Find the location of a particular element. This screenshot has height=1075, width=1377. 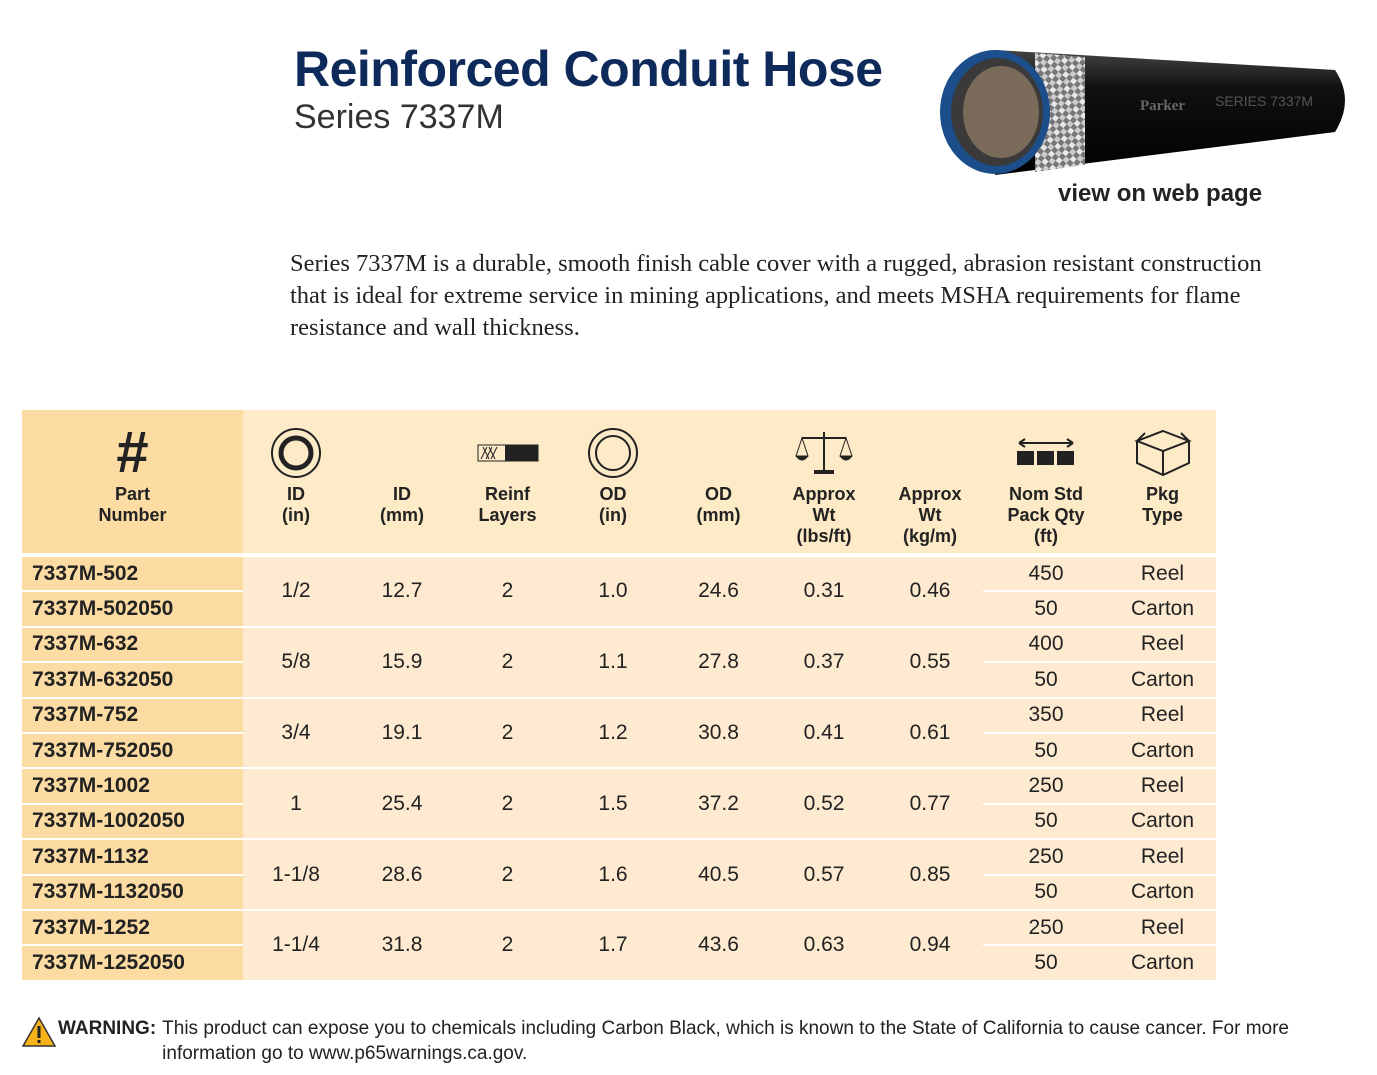

column-header: Approx Wt (kg/m) is located at coordinates (930, 483).